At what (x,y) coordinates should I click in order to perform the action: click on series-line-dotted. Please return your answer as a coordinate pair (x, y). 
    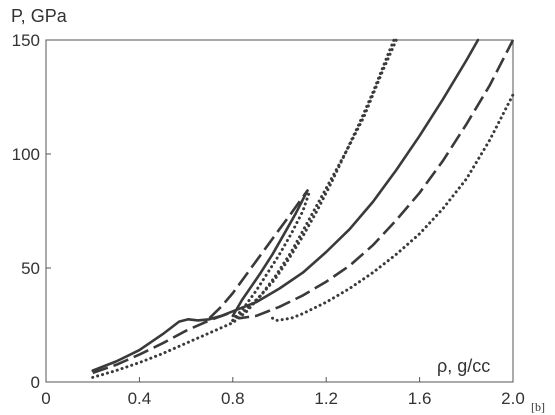
    Looking at the image, I should click on (271, 255).